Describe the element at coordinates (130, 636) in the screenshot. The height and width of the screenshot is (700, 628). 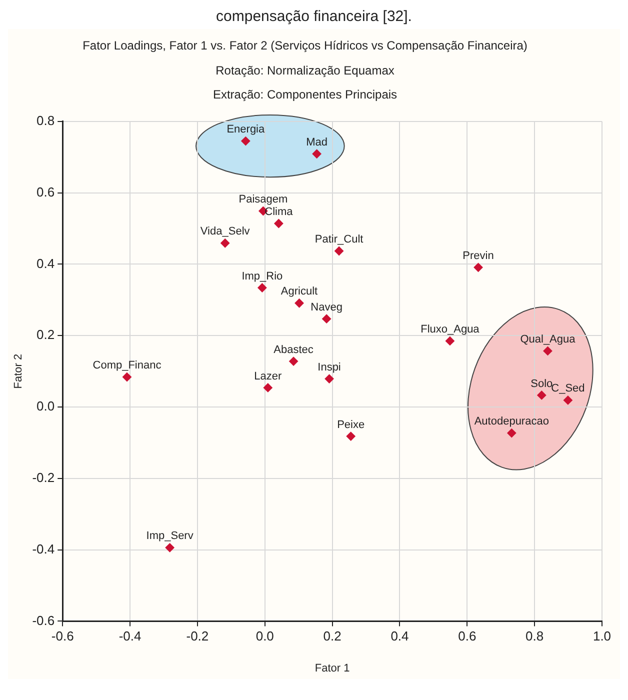
I see `x-tick-label: -0.4` at that location.